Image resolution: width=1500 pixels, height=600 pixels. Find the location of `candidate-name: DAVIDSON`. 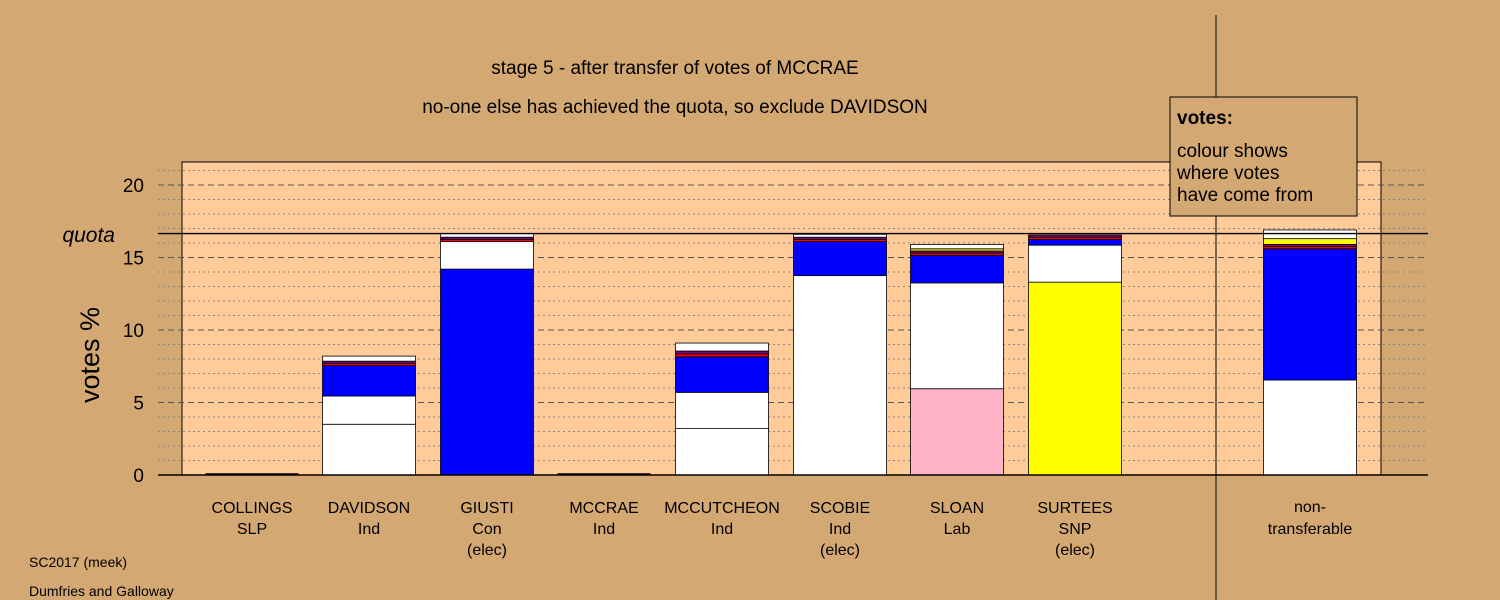

candidate-name: DAVIDSON is located at coordinates (369, 508).